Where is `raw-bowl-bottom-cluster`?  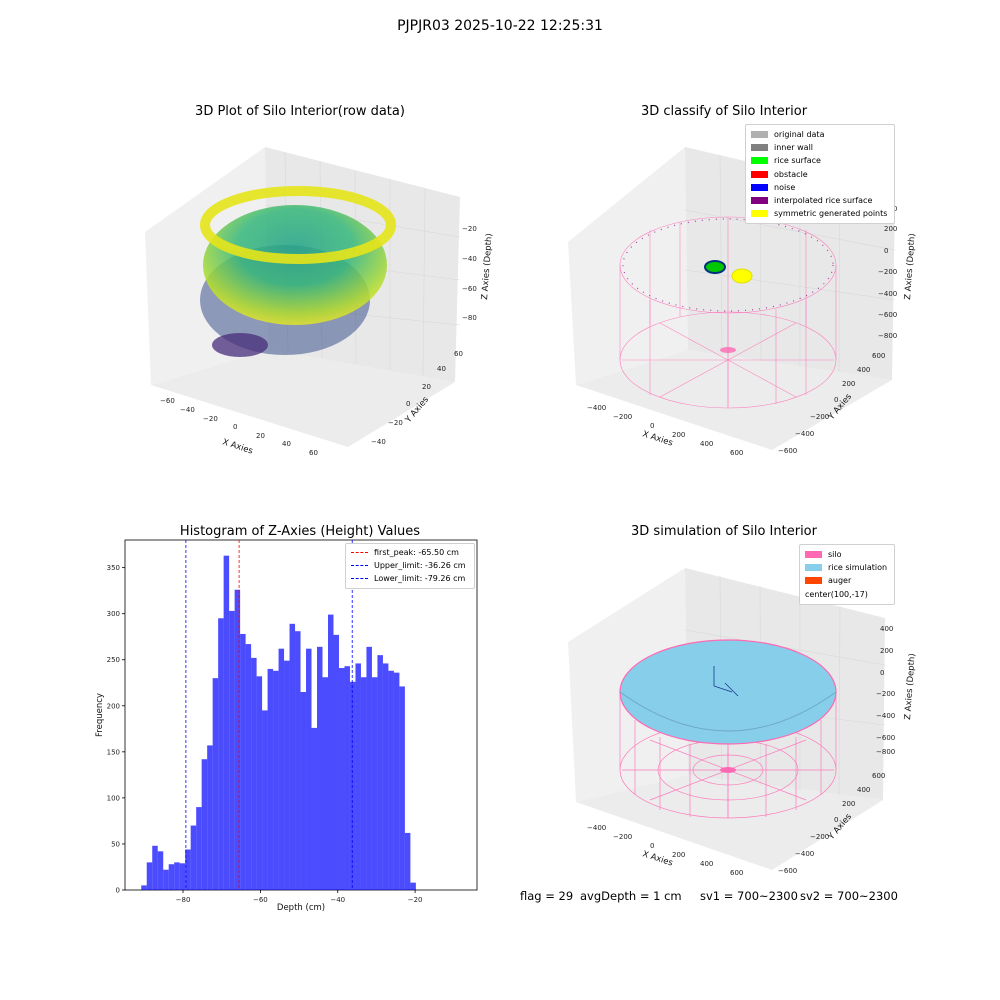
raw-bowl-bottom-cluster is located at coordinates (240, 345).